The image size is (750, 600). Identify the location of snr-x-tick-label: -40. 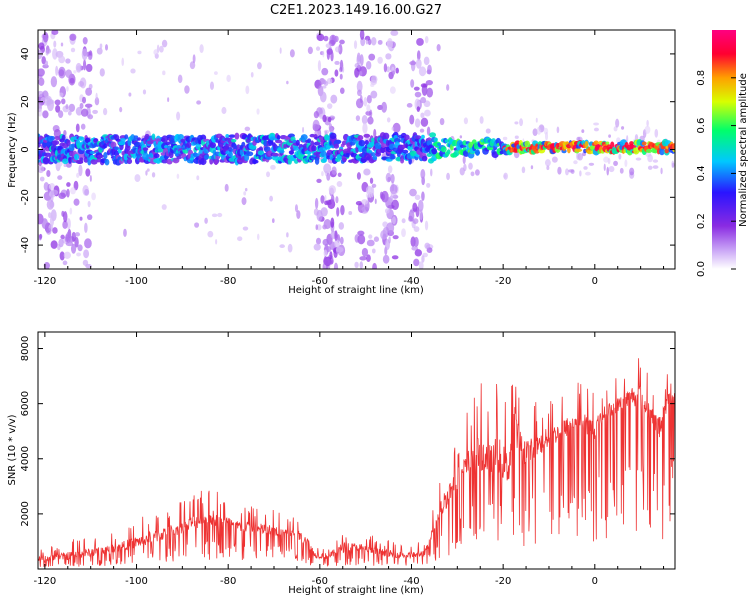
(411, 581).